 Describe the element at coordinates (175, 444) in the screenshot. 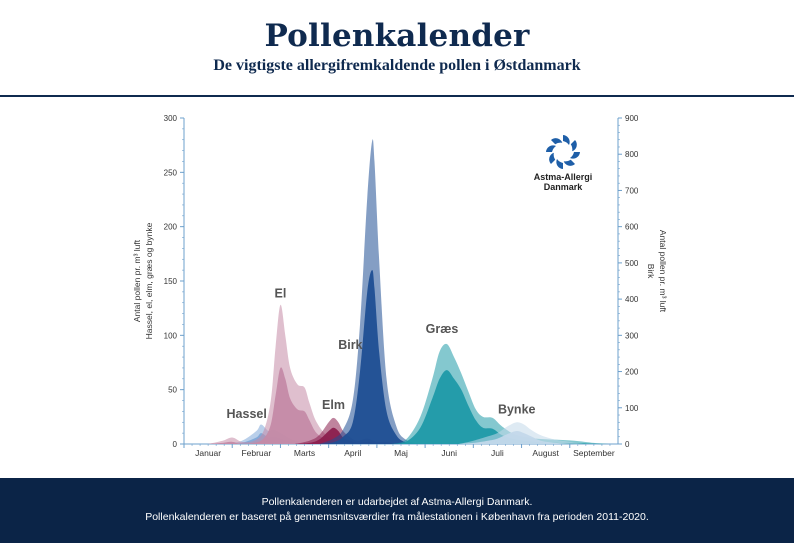

I see `left-tick-label: 0` at that location.